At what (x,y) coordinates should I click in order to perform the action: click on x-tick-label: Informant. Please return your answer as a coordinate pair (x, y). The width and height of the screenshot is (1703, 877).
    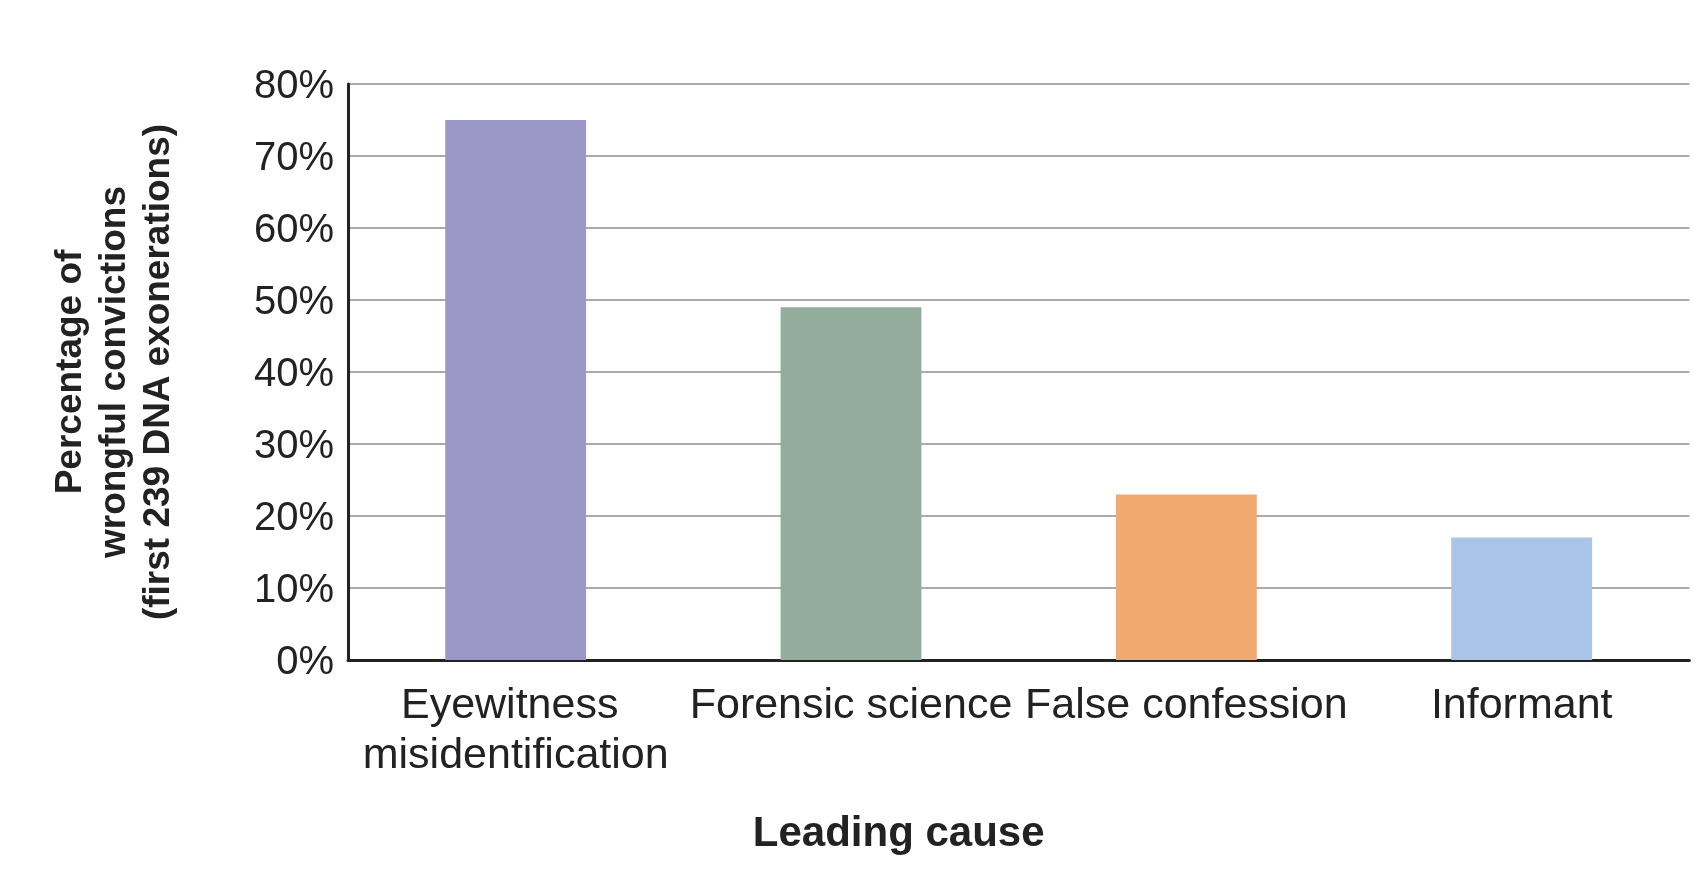
    Looking at the image, I should click on (1521, 703).